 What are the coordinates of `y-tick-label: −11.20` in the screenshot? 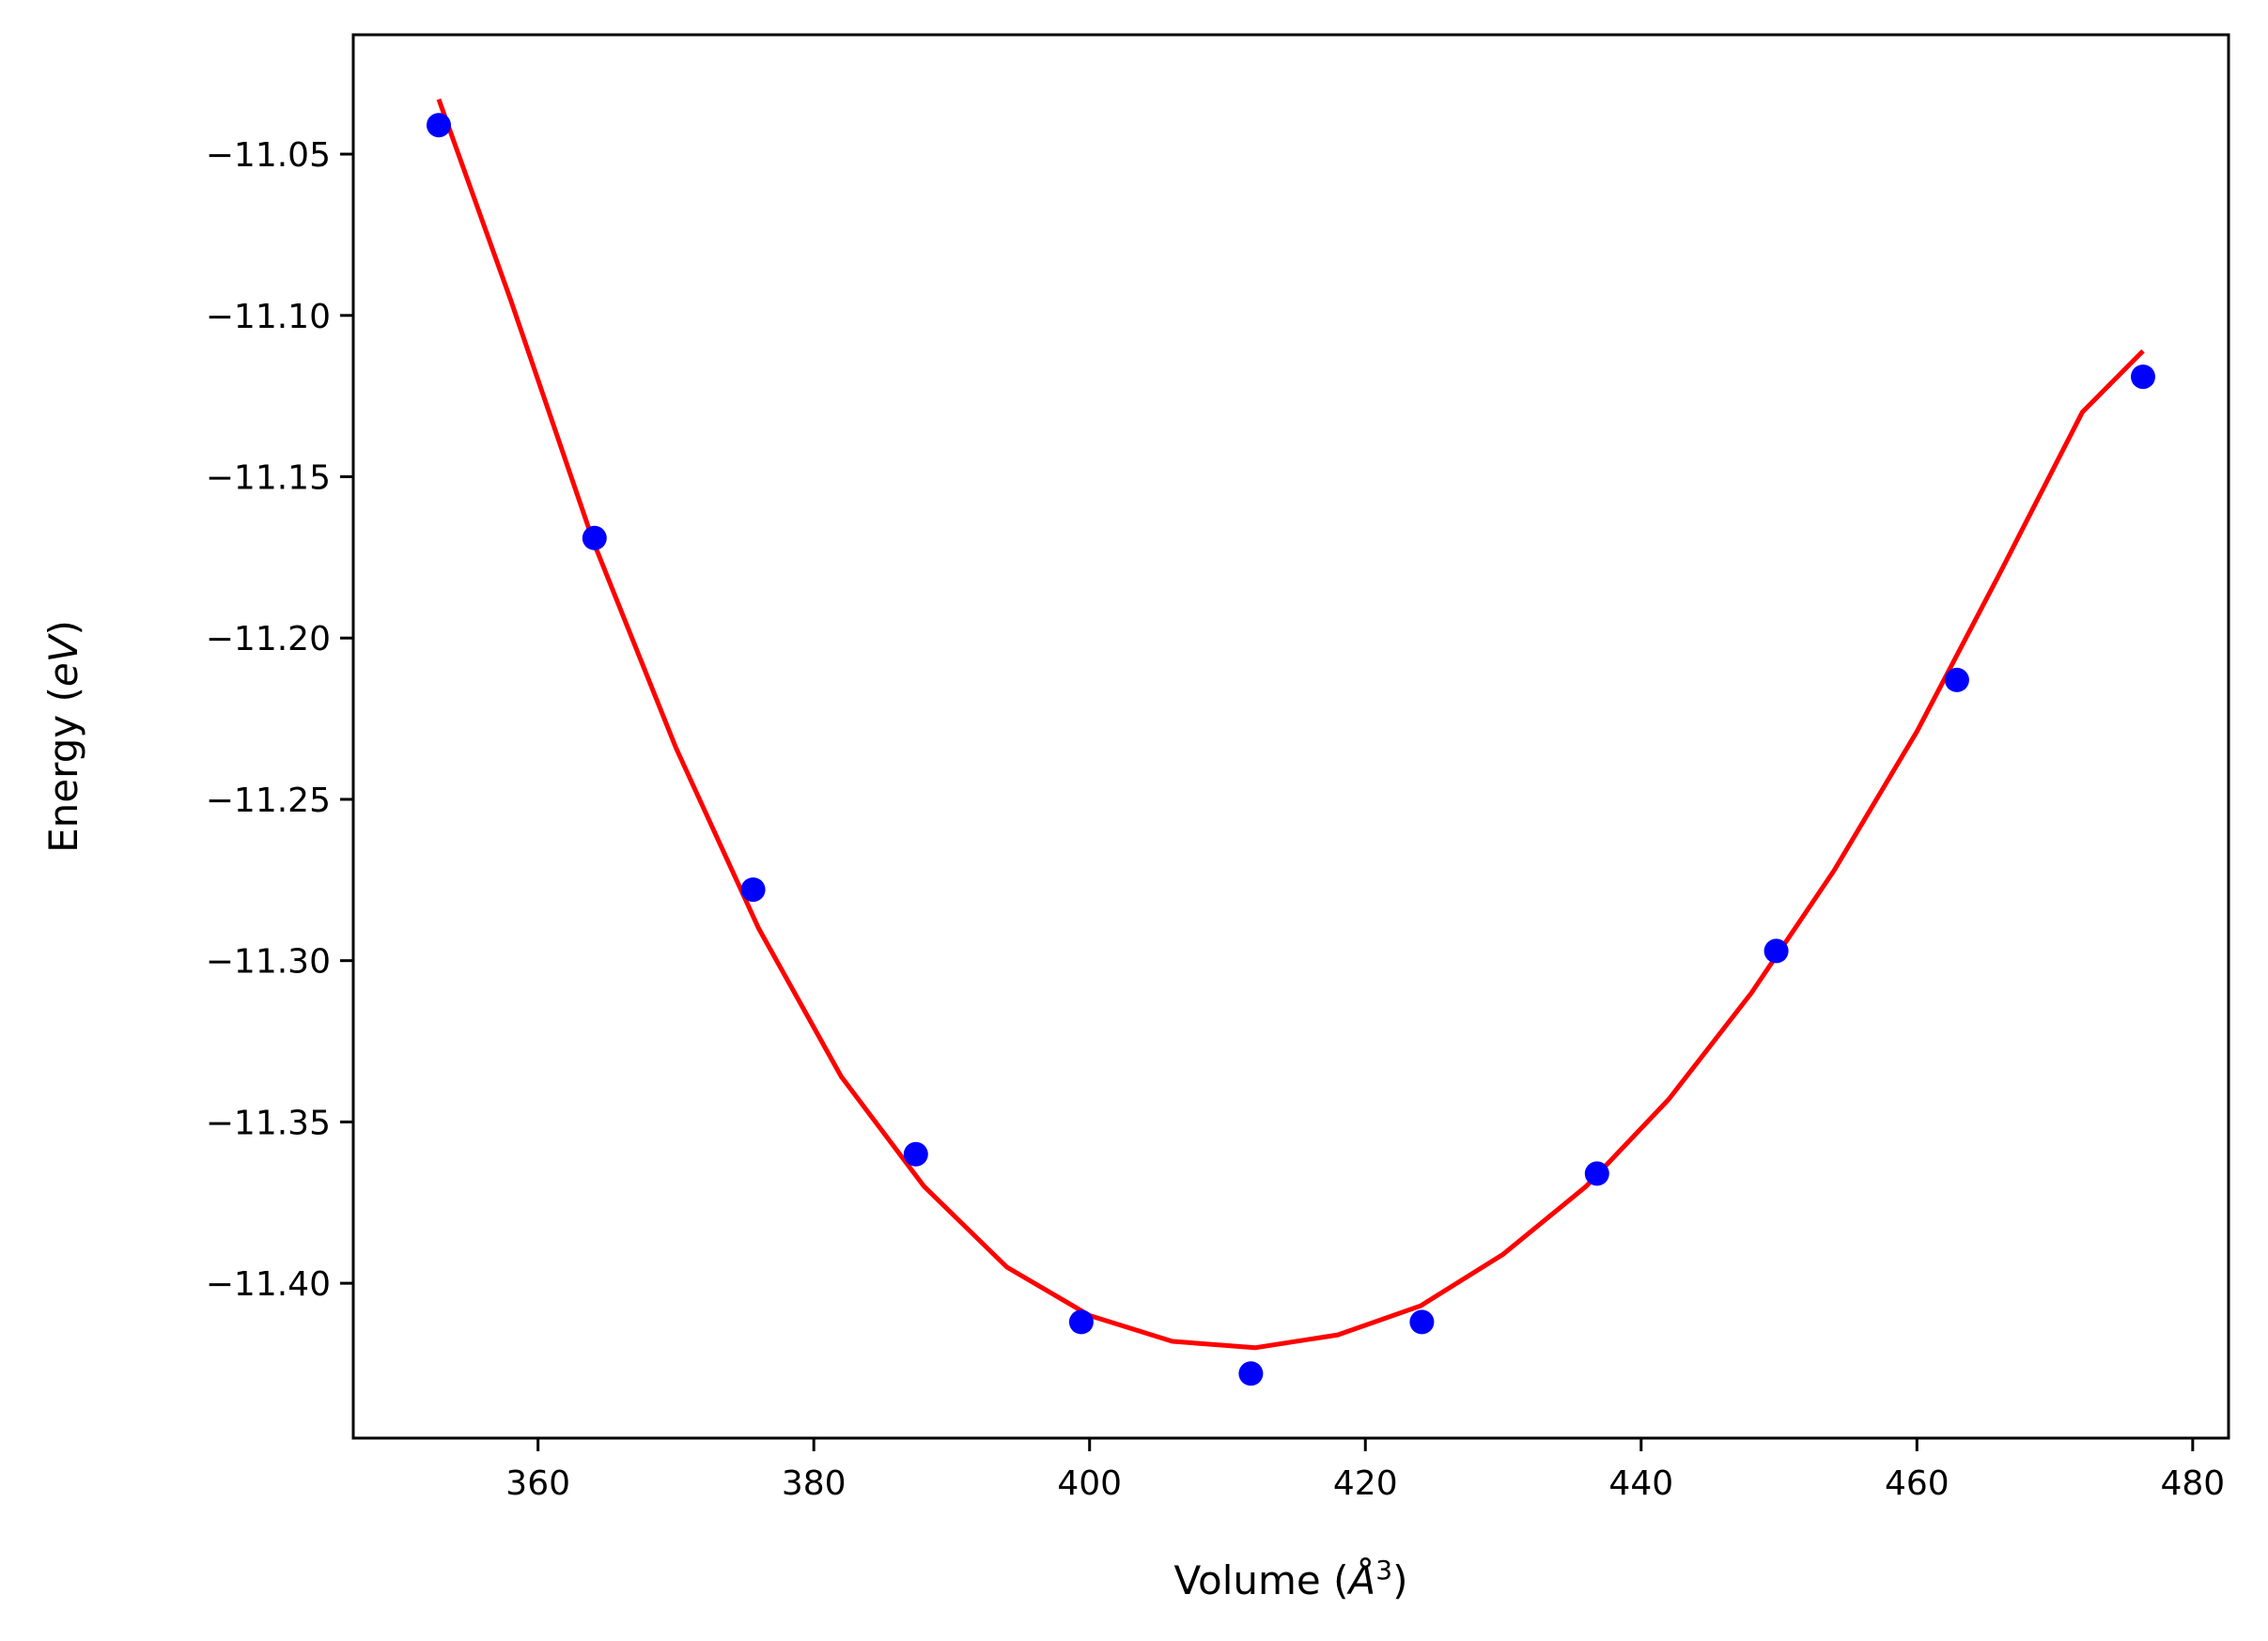 It's located at (268, 639).